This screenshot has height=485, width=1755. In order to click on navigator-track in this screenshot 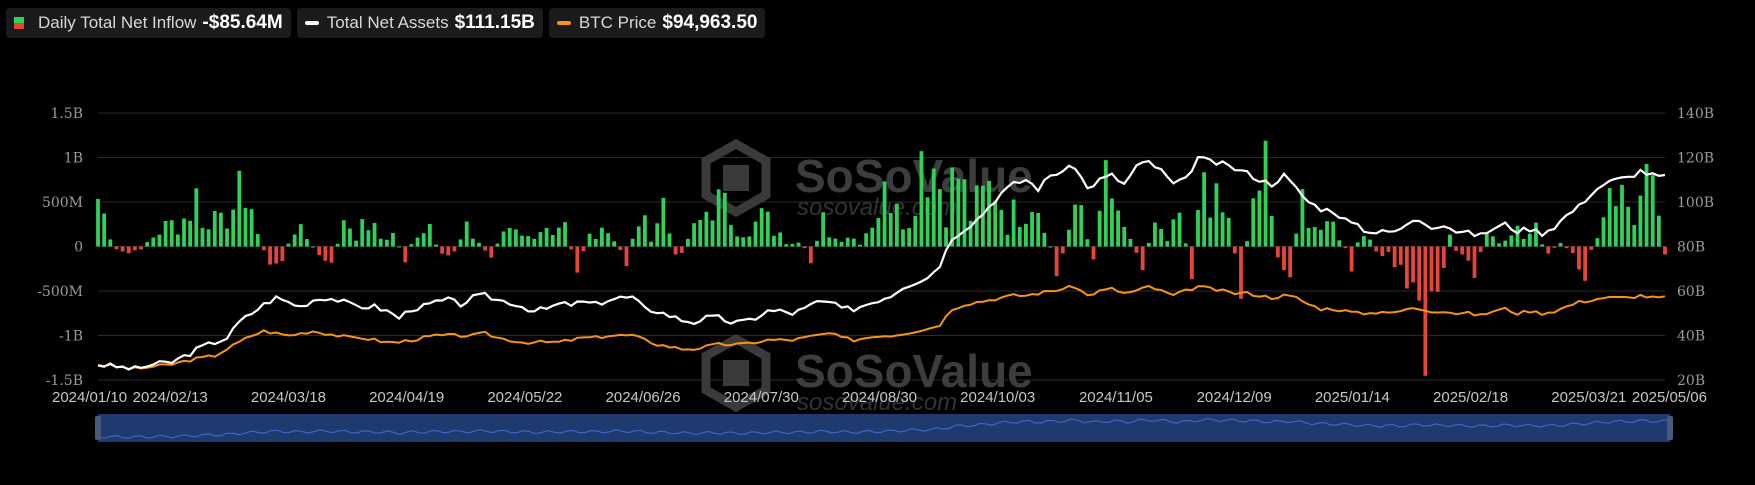, I will do `click(884, 428)`.